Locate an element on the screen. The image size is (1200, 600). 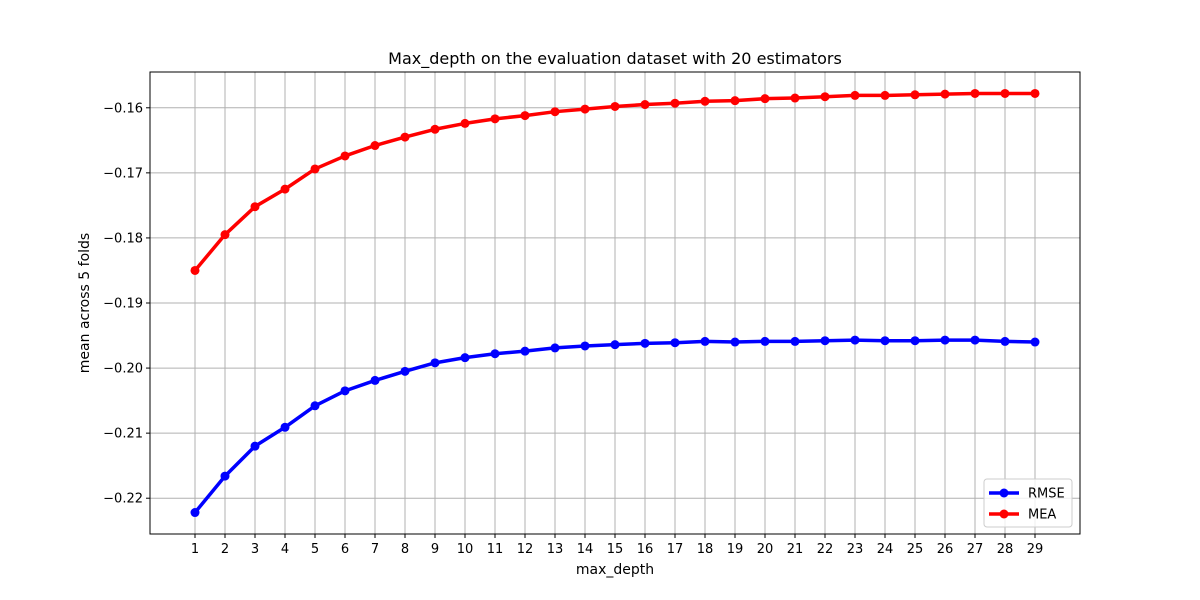
x-tick-label: 16 is located at coordinates (645, 549).